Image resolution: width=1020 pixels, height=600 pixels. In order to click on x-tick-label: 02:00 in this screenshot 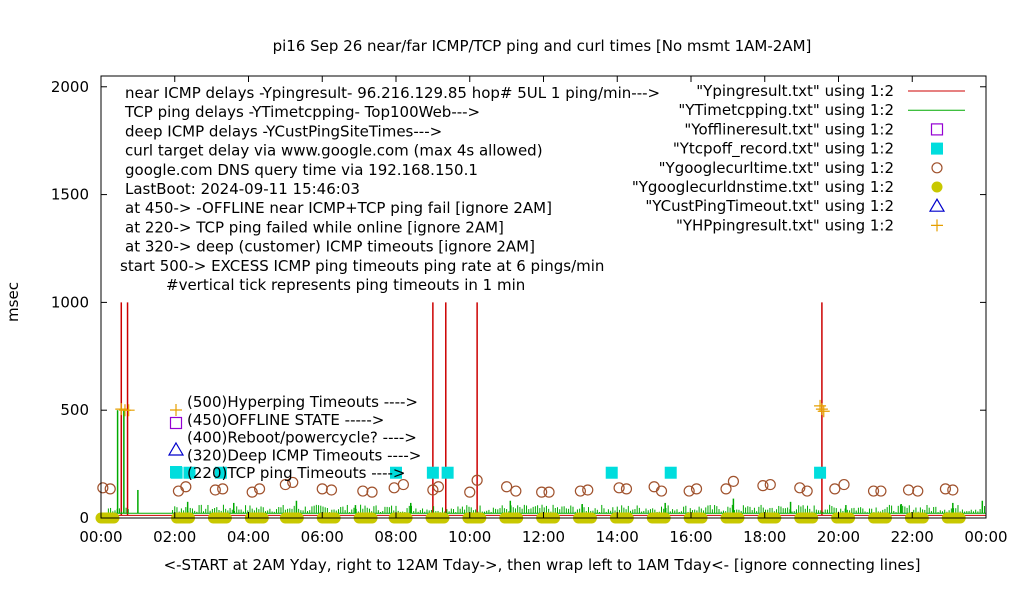, I will do `click(174, 537)`.